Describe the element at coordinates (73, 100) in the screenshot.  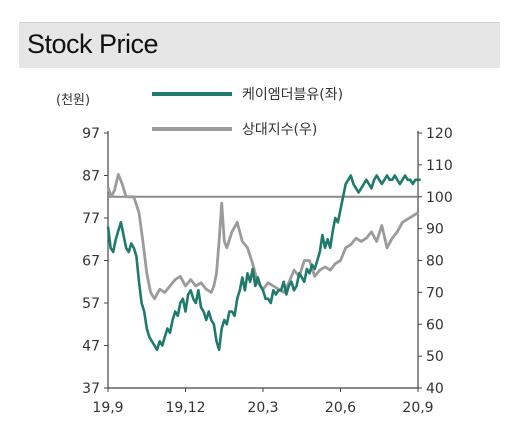
I see `left-axis-unit: (천원)` at that location.